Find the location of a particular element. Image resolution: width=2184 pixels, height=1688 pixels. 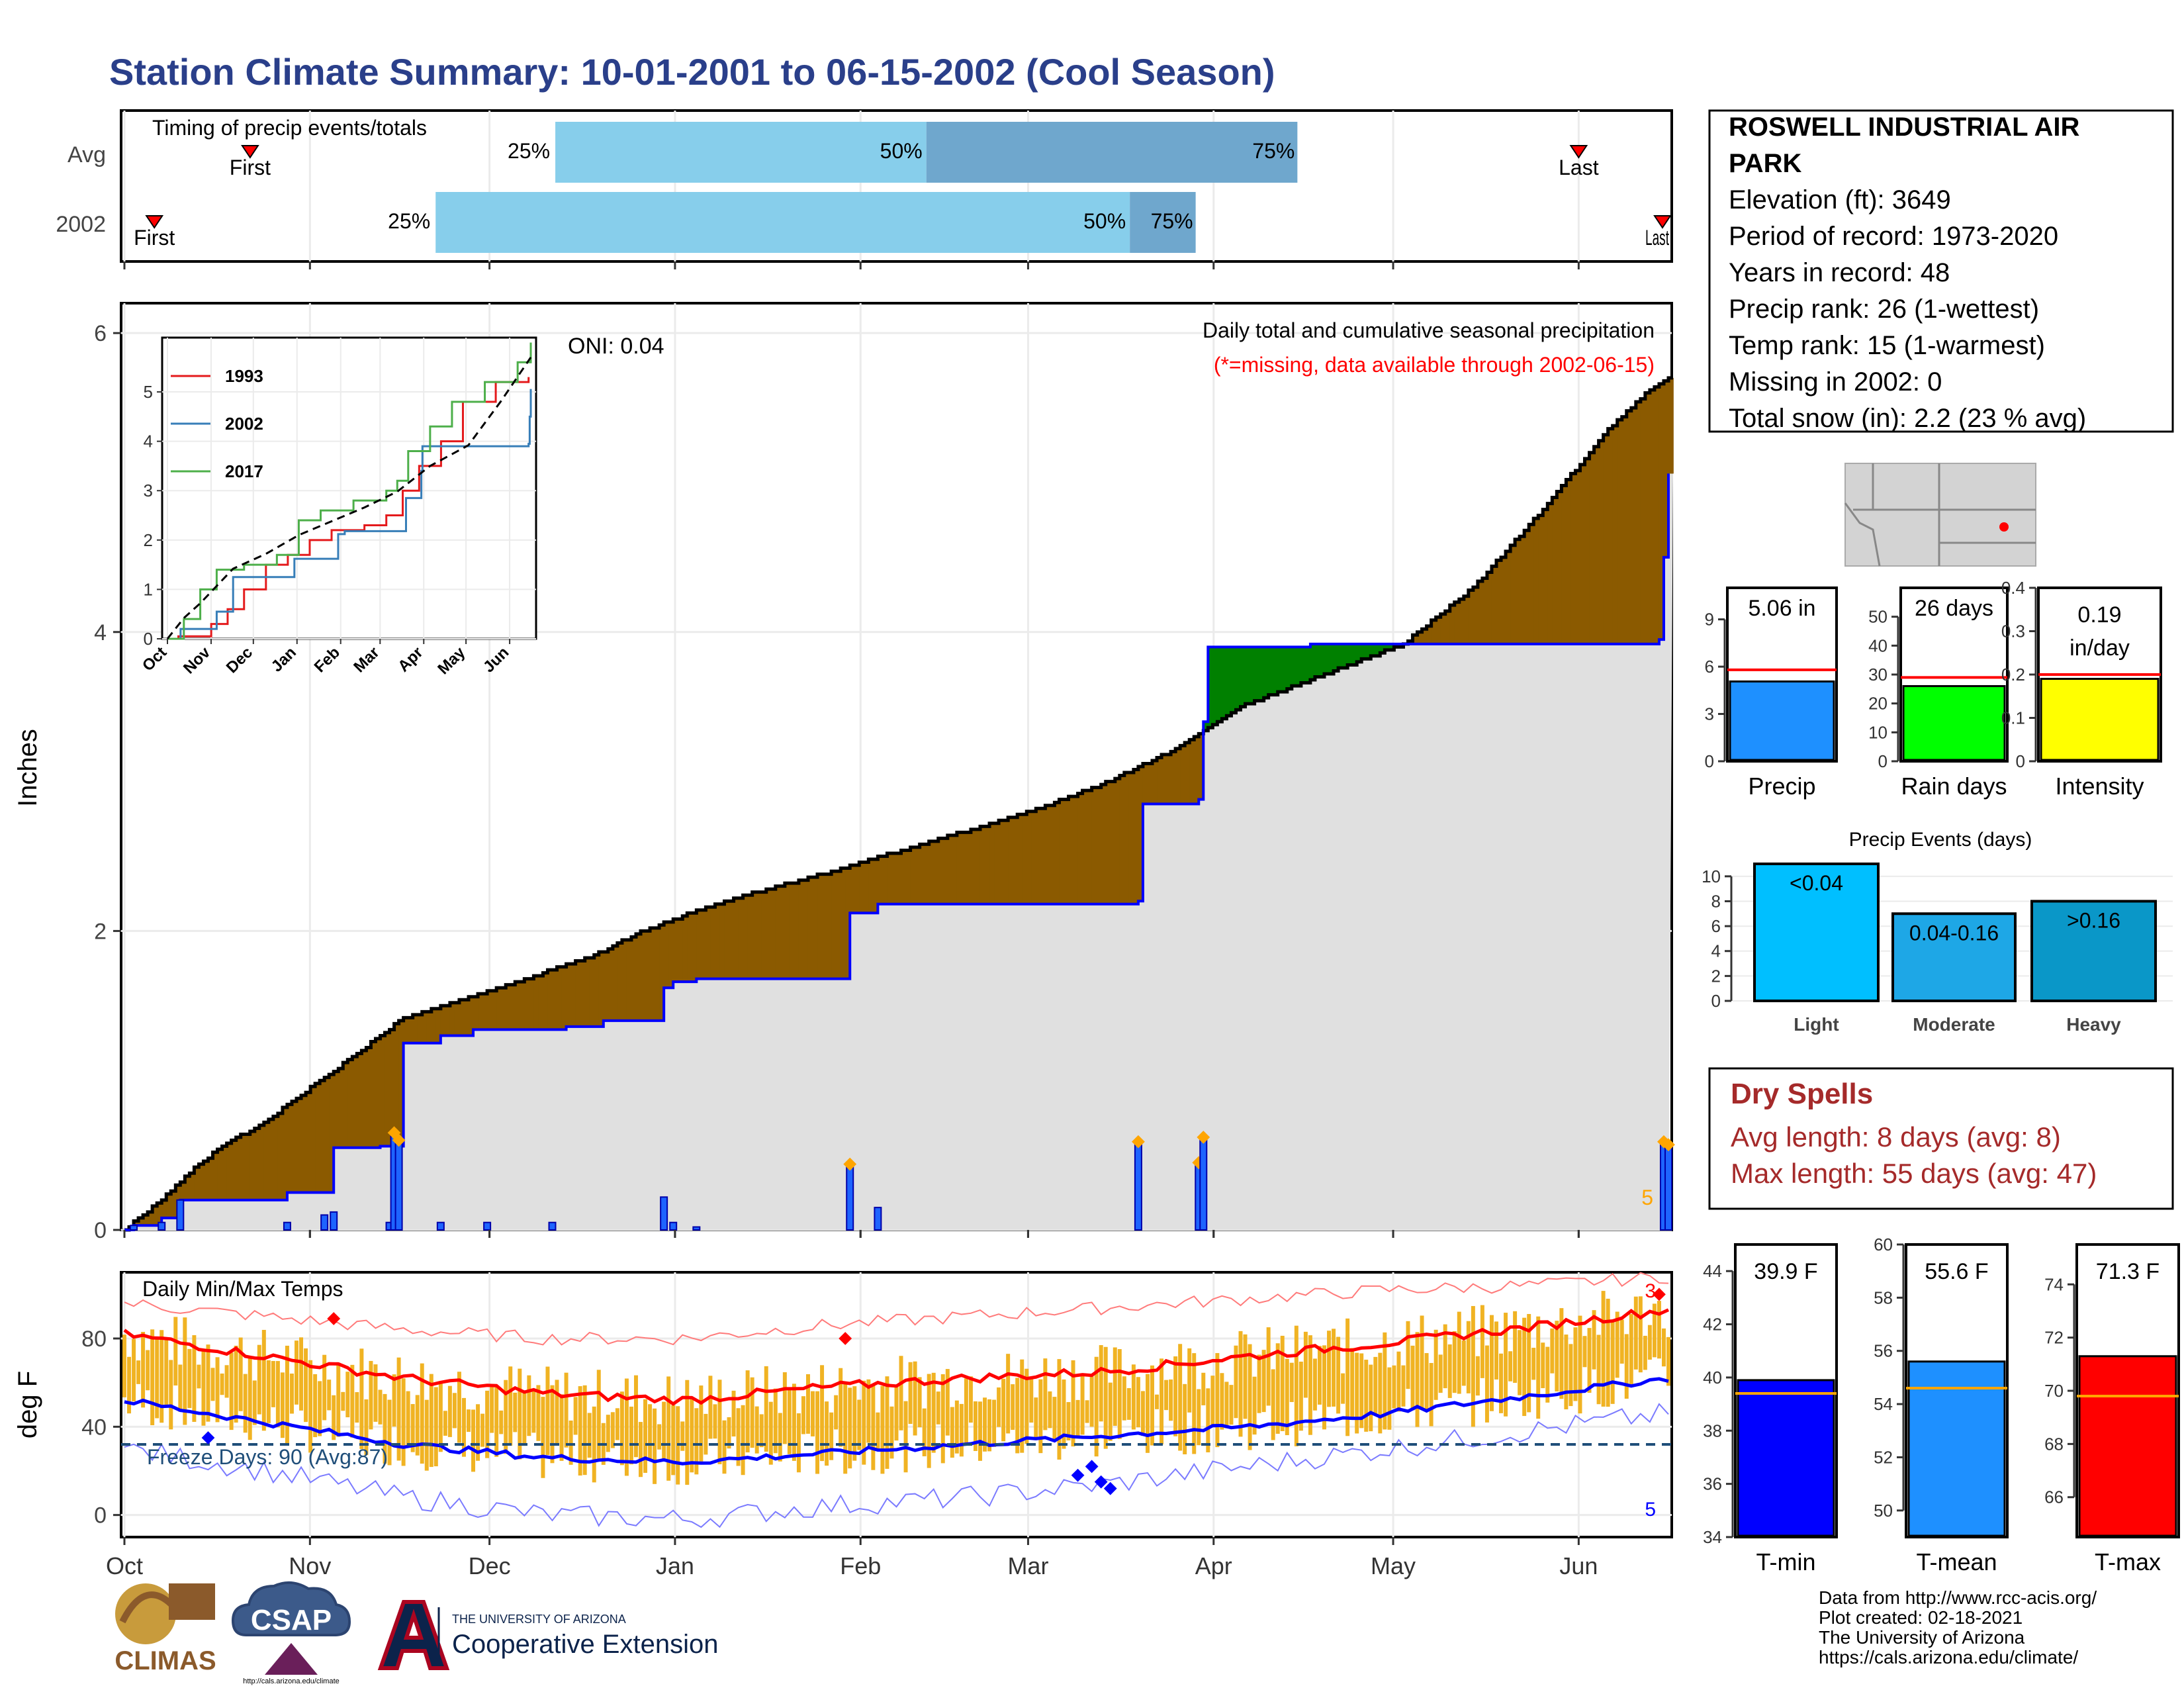

compare-y-tick-label: 0 is located at coordinates (1709, 761).